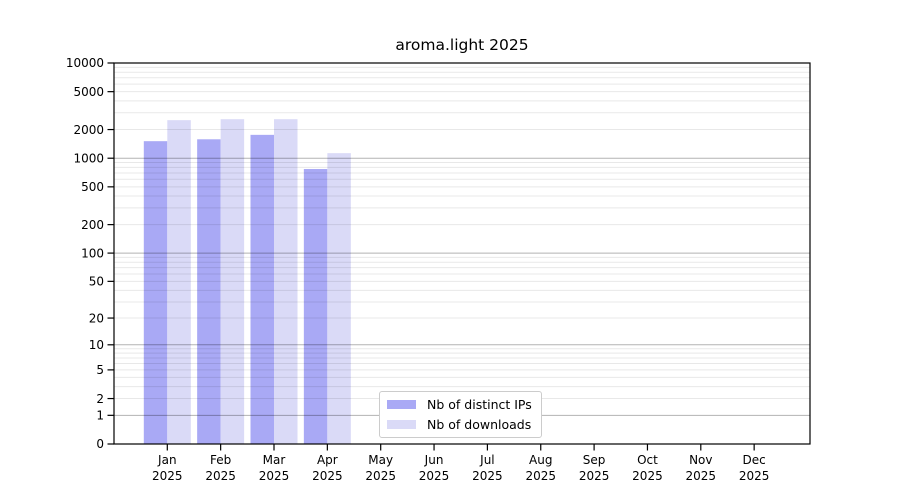 This screenshot has height=500, width=900. I want to click on bar-downloads-mar, so click(286, 281).